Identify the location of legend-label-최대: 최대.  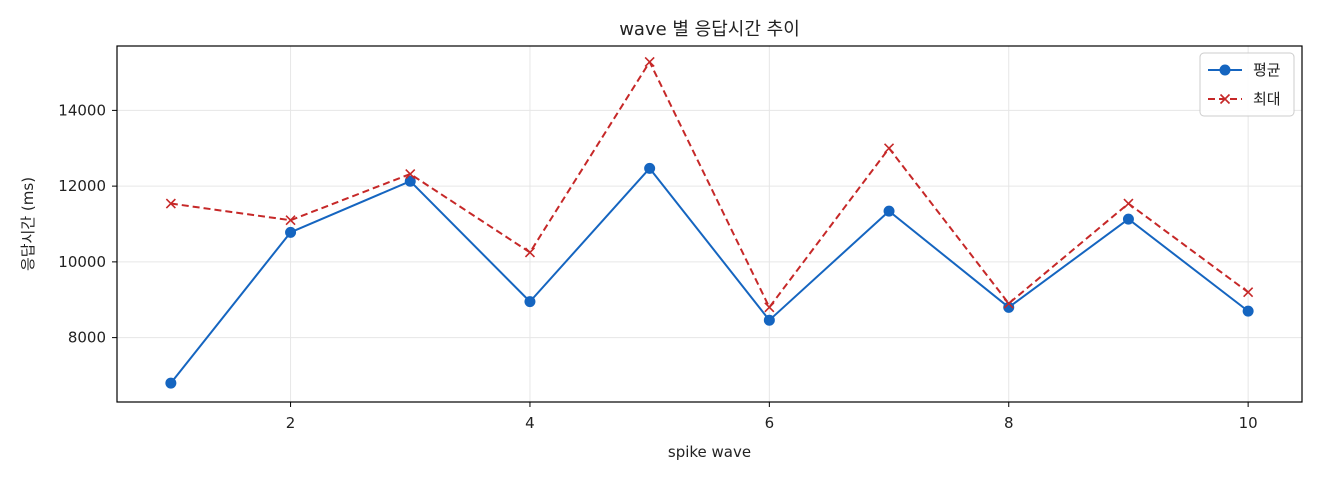
(1267, 99).